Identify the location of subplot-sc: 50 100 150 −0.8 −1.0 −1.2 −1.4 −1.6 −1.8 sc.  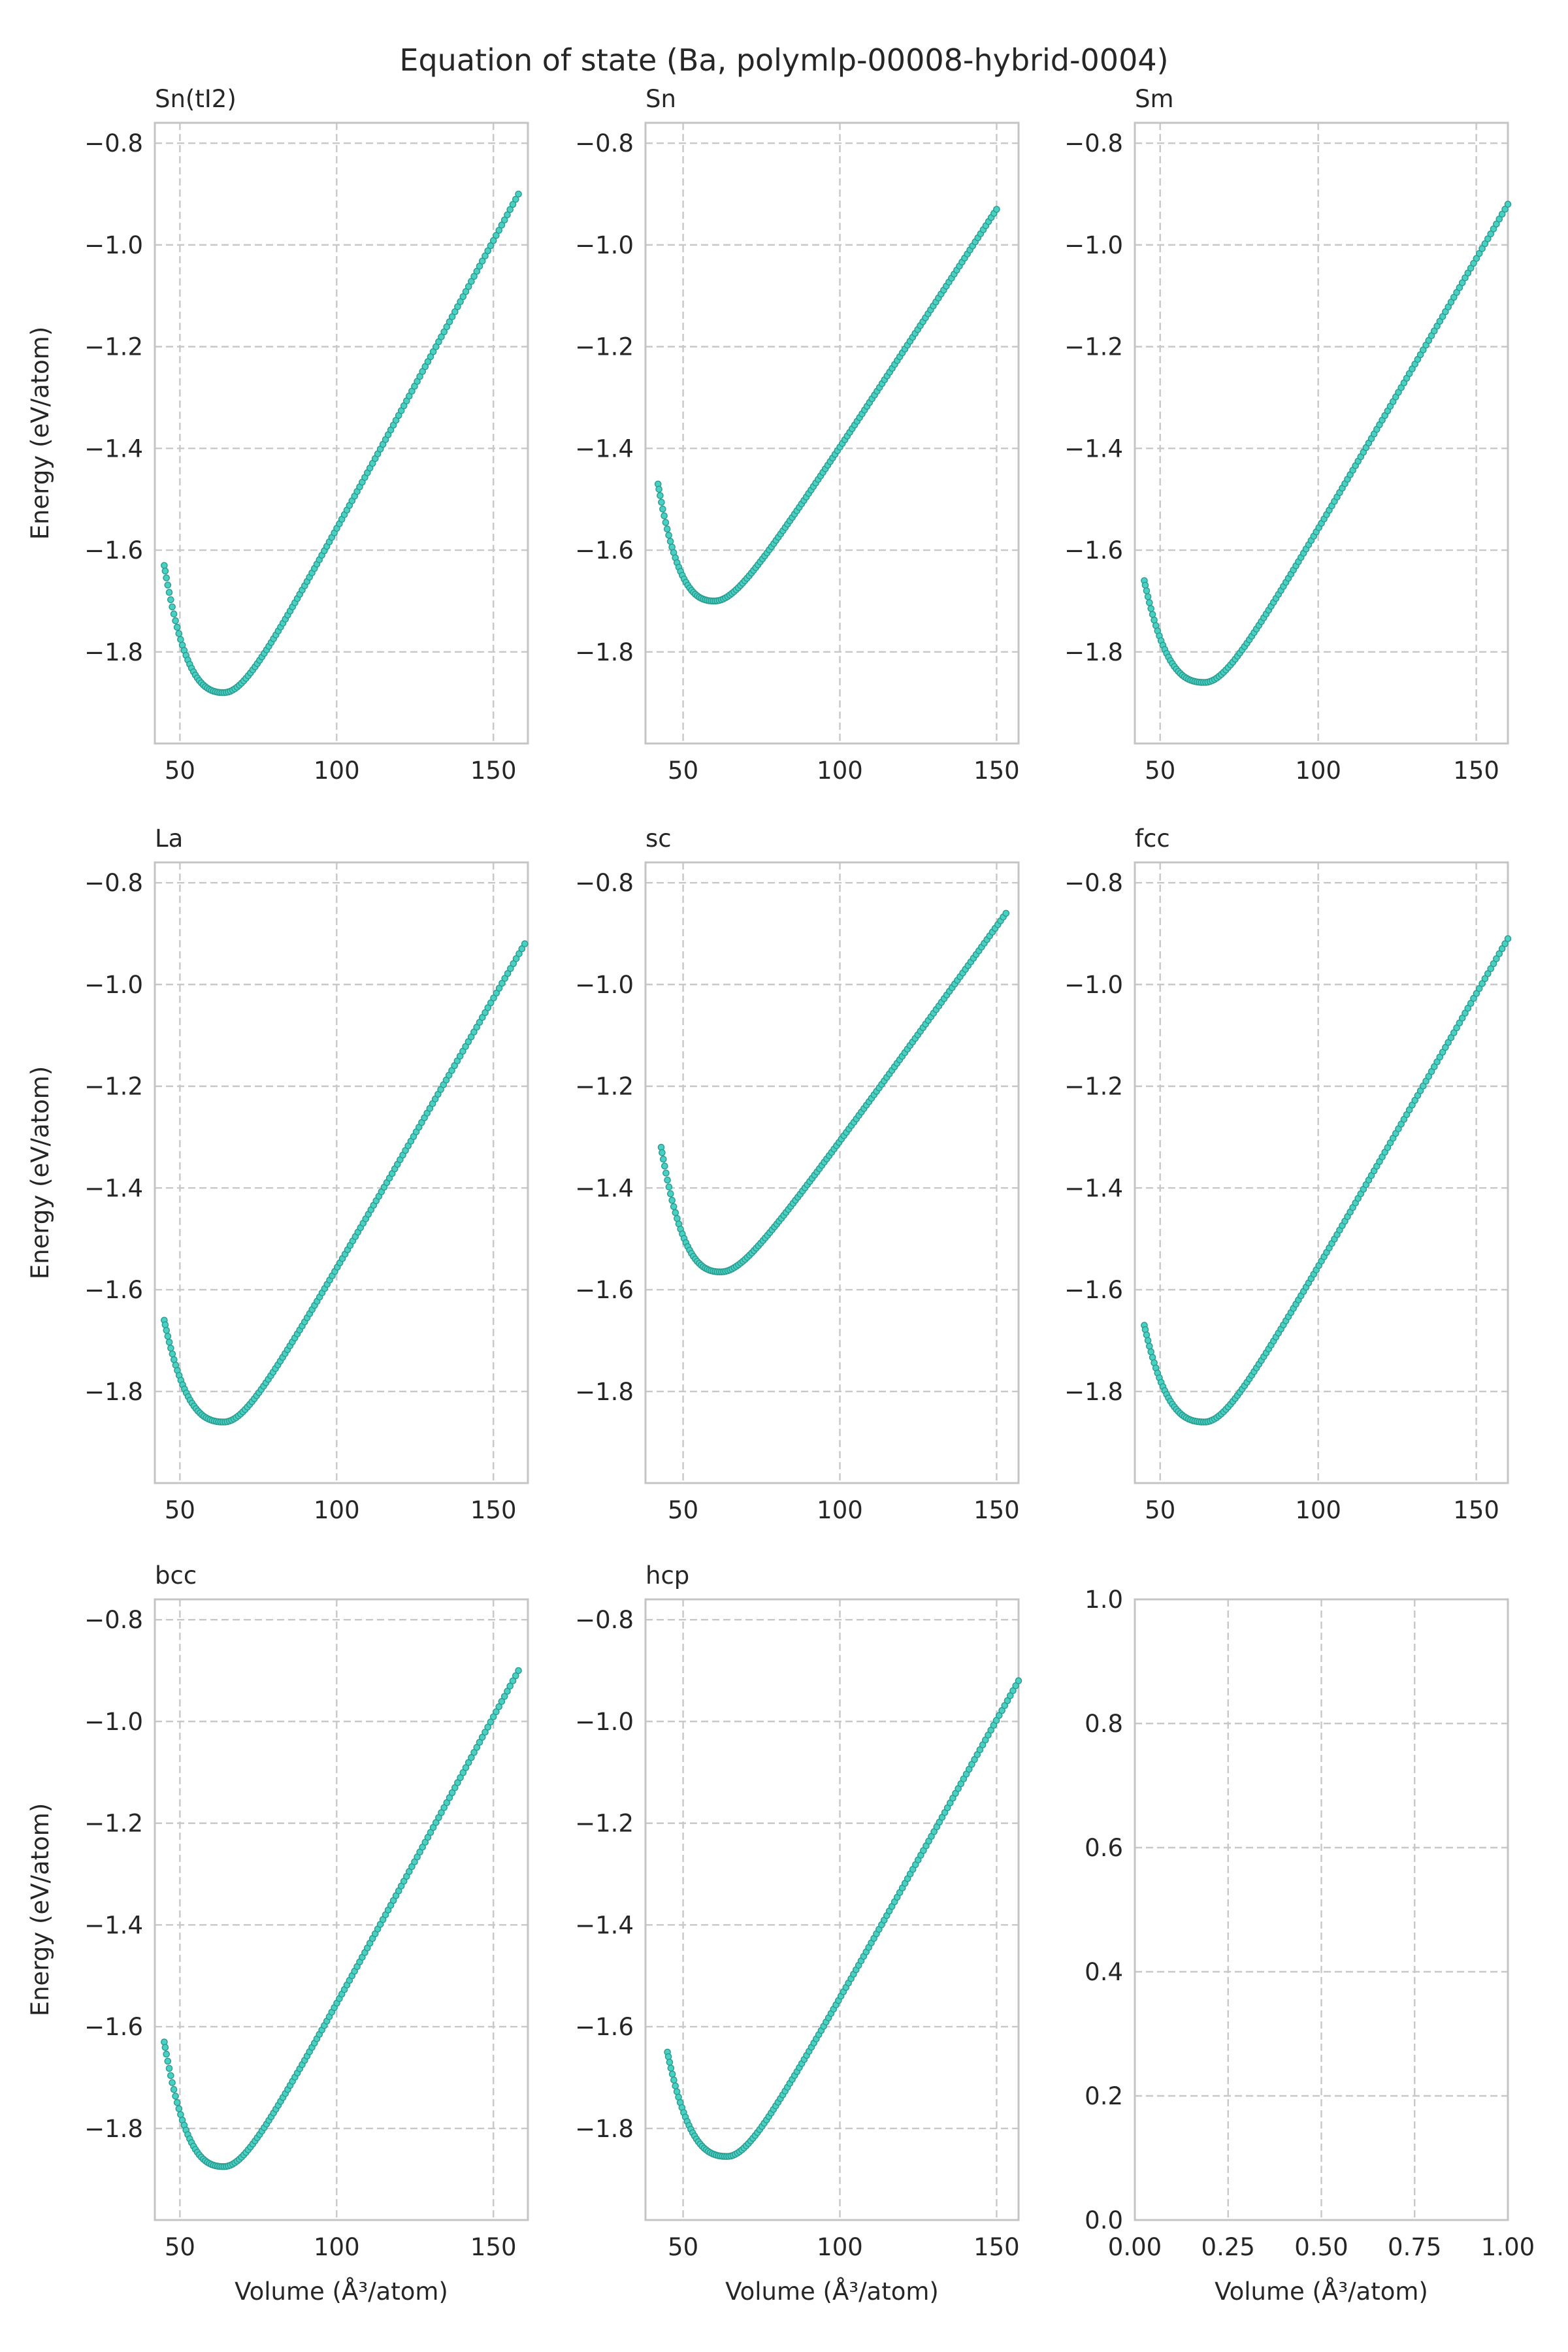
(797, 1174).